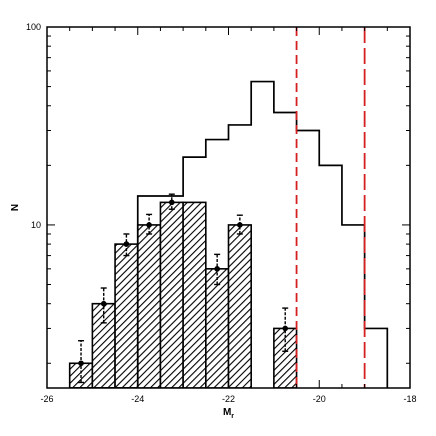 The width and height of the screenshot is (436, 436). What do you see at coordinates (137, 399) in the screenshot?
I see `x-tick-label: -24` at bounding box center [137, 399].